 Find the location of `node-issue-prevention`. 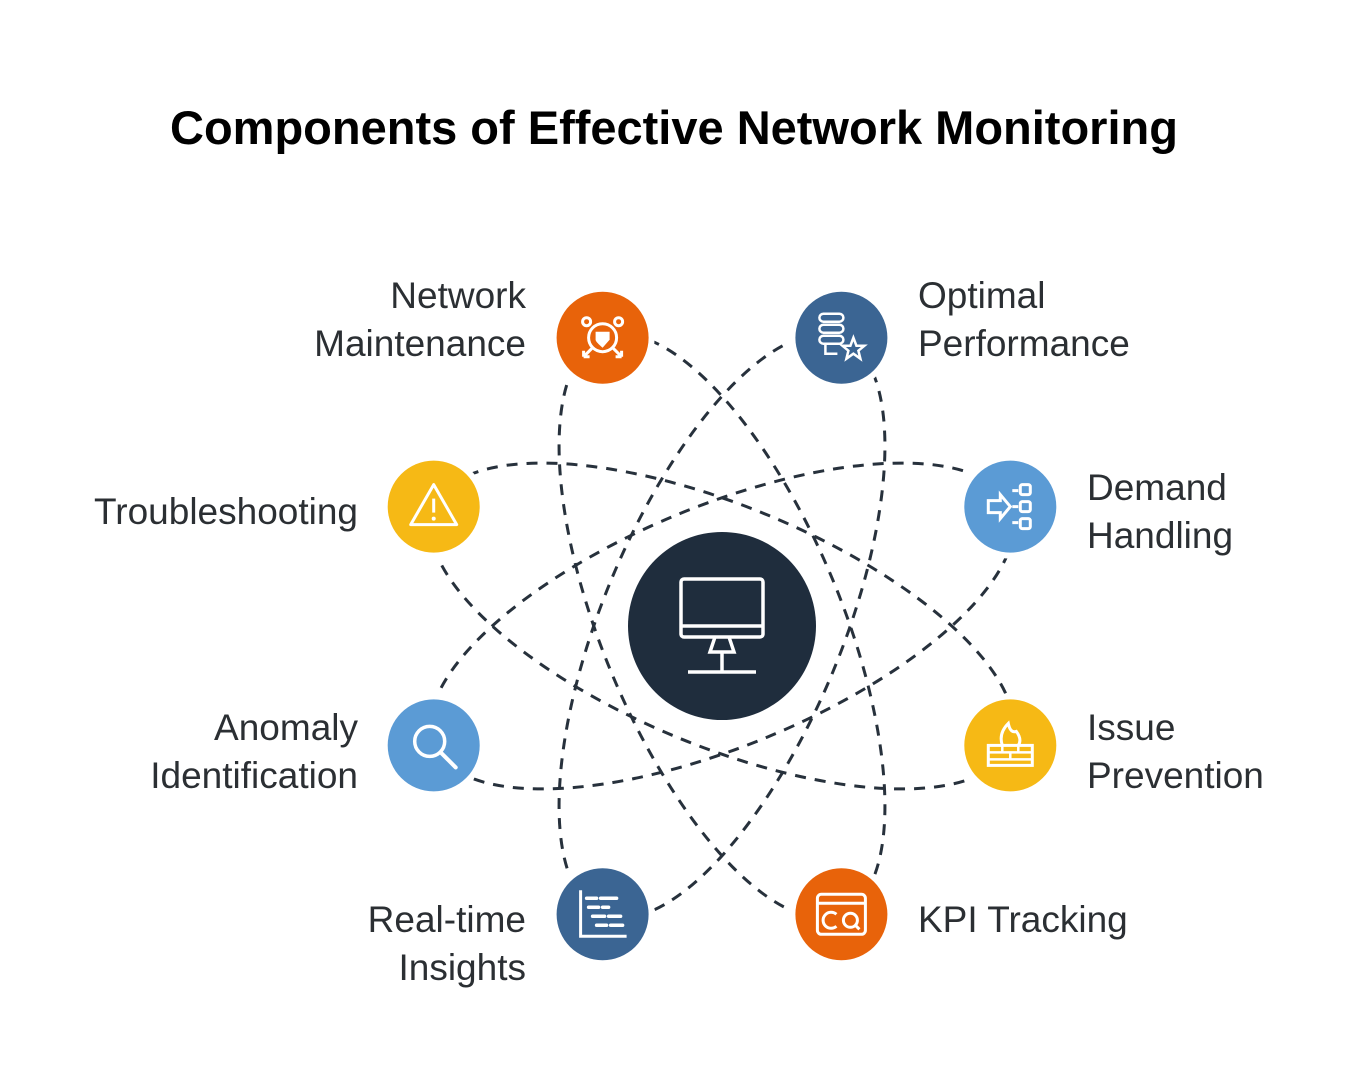

node-issue-prevention is located at coordinates (1010, 745).